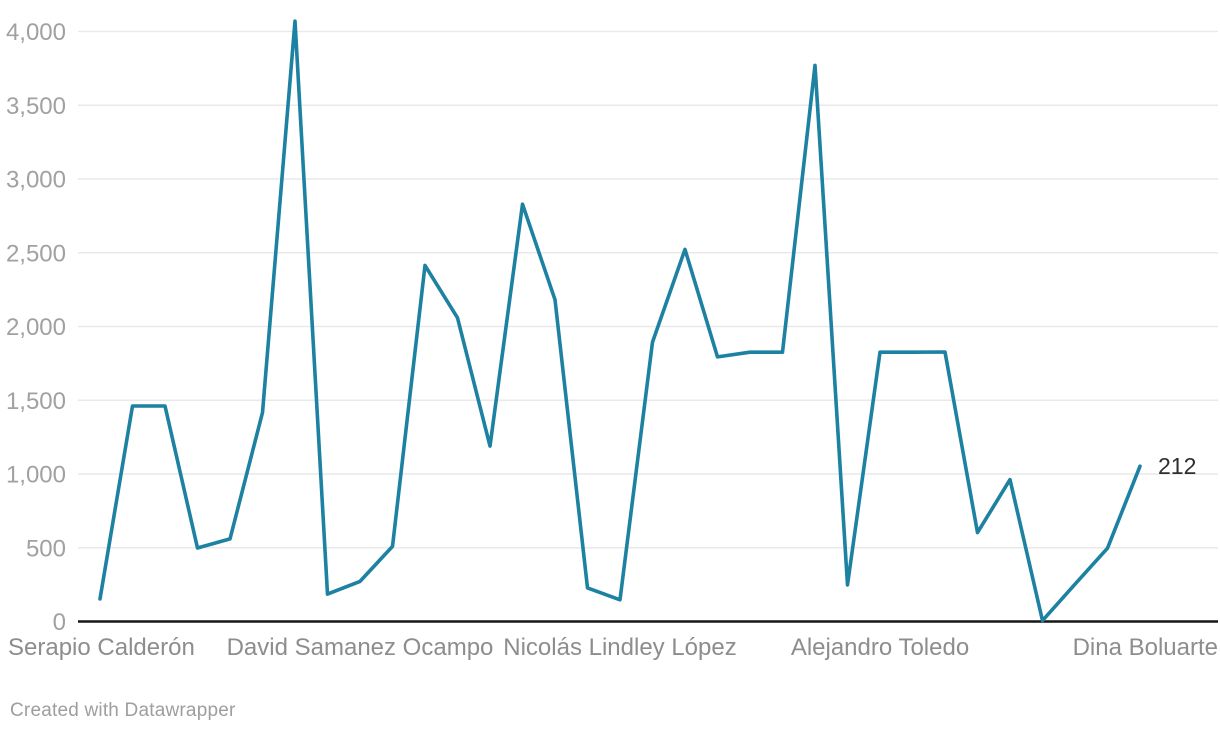 The height and width of the screenshot is (738, 1220). I want to click on x-tick-label: Alejandro Toledo, so click(880, 647).